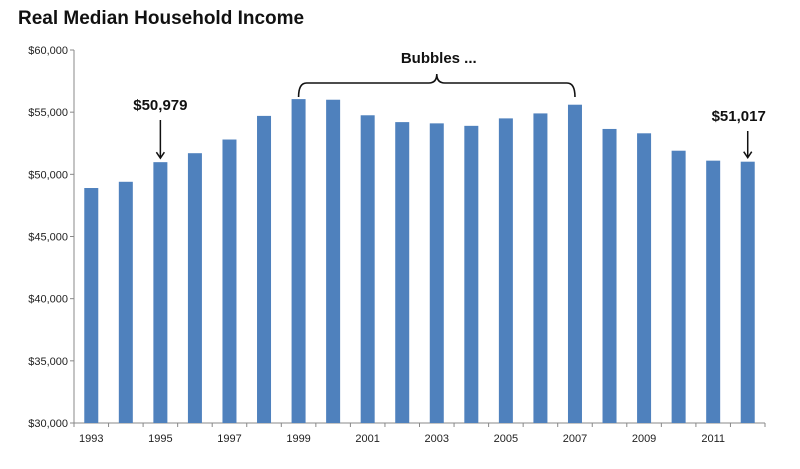 This screenshot has width=800, height=469. I want to click on bar-2000, so click(333, 261).